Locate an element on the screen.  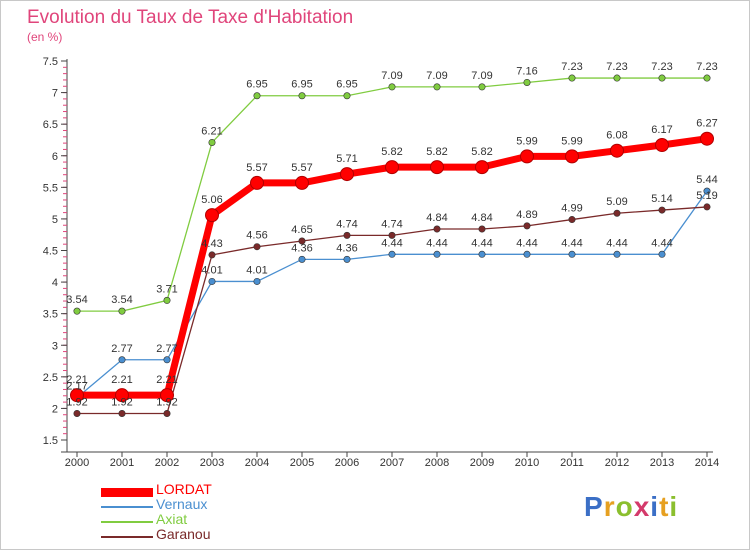
x-tick-label: 2009 is located at coordinates (482, 463).